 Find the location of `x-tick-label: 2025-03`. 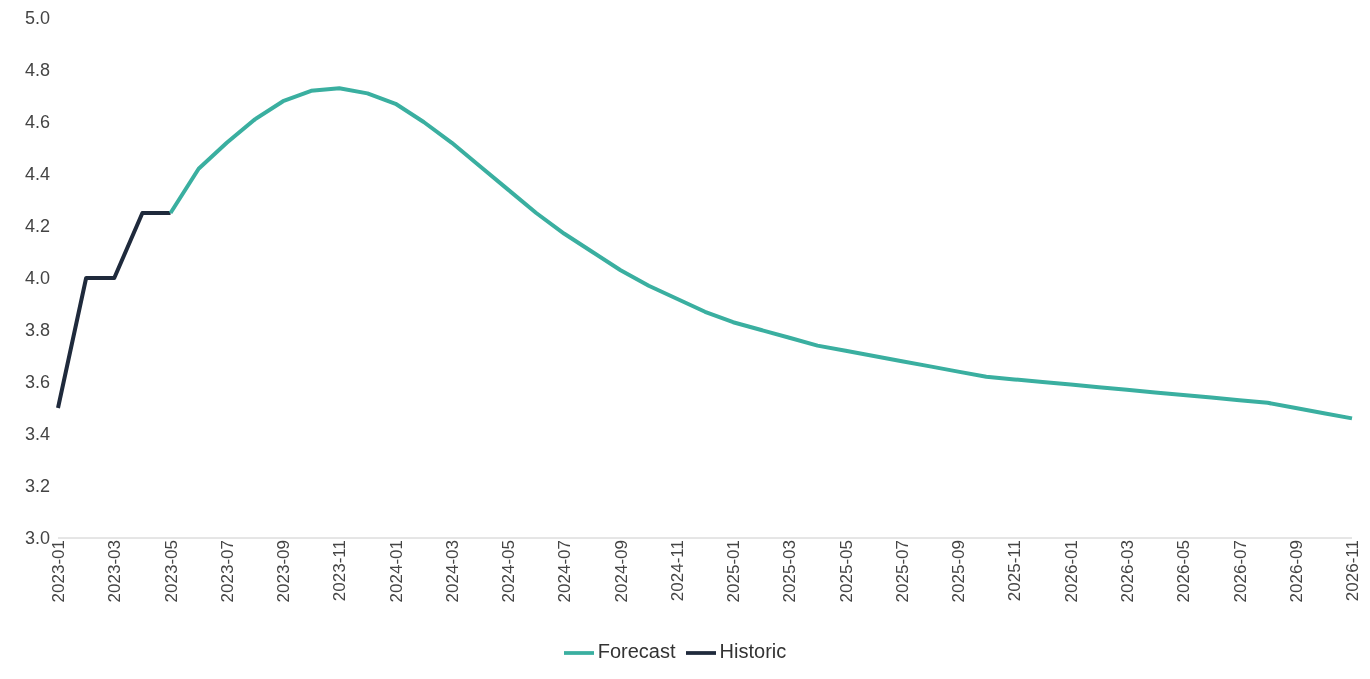

x-tick-label: 2025-03 is located at coordinates (790, 571).